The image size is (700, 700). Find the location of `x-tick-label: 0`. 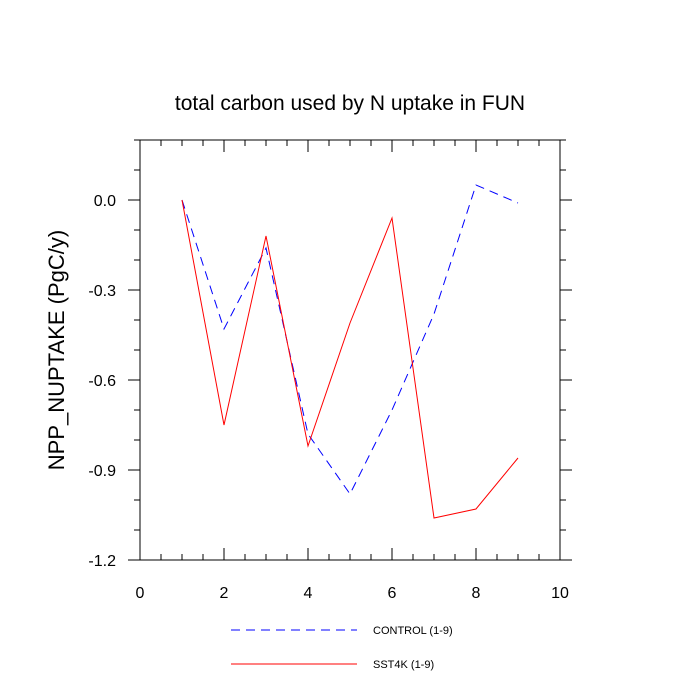

x-tick-label: 0 is located at coordinates (140, 593).